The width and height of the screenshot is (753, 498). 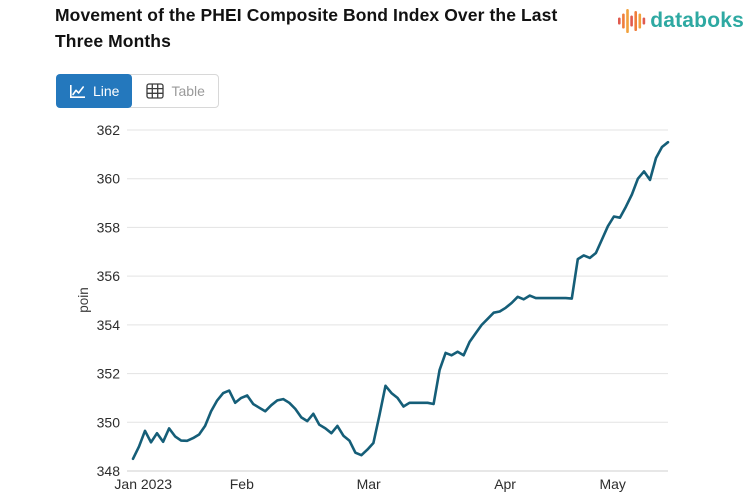 What do you see at coordinates (83, 300) in the screenshot?
I see `y-axis-title: poin` at bounding box center [83, 300].